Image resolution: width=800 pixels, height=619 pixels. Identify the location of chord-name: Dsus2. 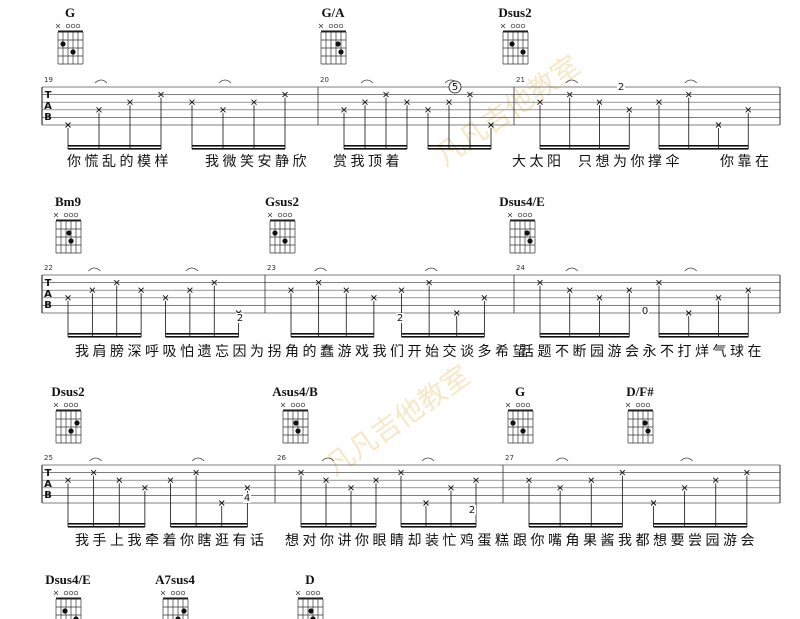
(514, 12).